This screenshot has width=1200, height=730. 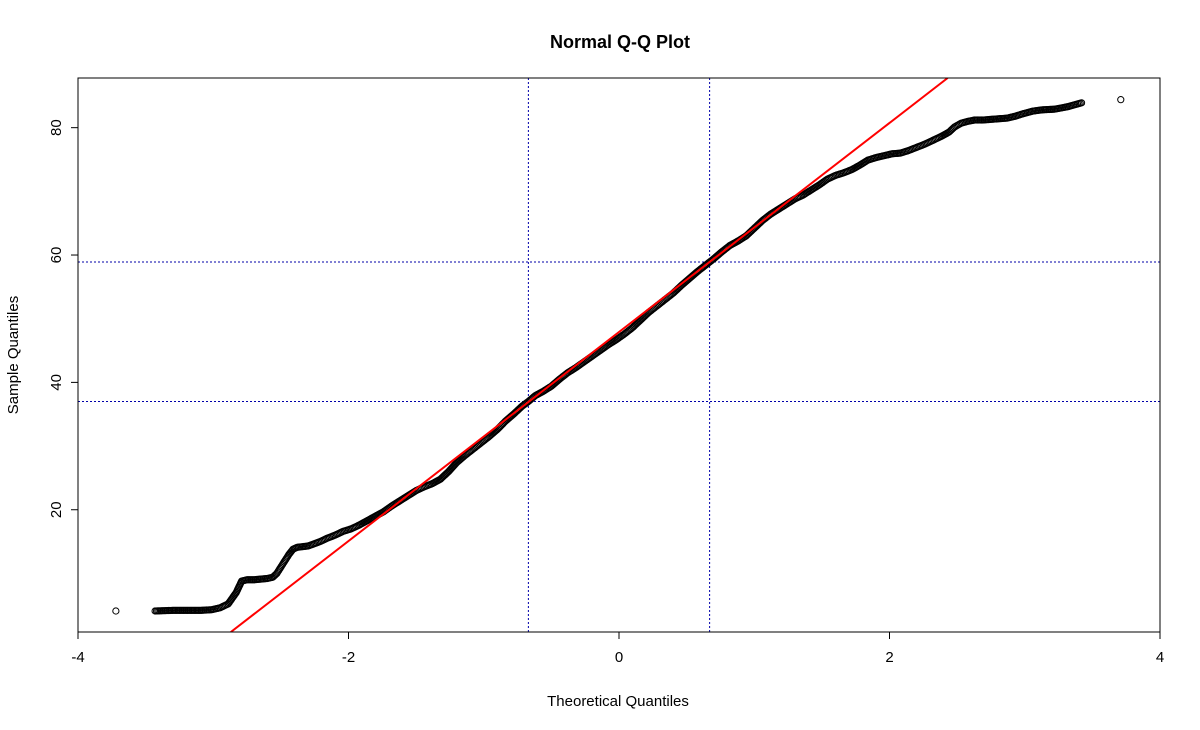 What do you see at coordinates (77, 657) in the screenshot?
I see `x-tick-label-0: -4` at bounding box center [77, 657].